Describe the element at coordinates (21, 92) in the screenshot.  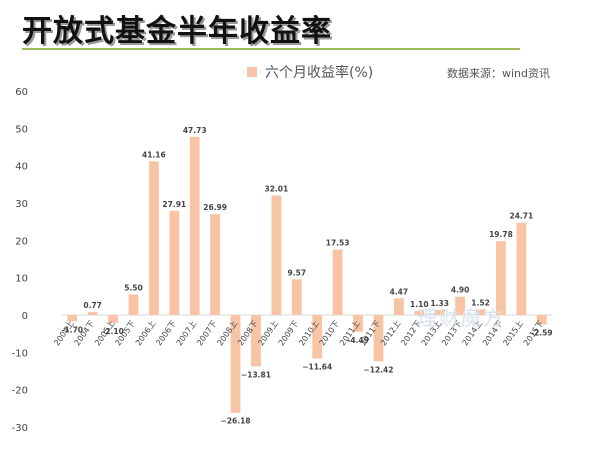
I see `y-tick-label: 60` at that location.